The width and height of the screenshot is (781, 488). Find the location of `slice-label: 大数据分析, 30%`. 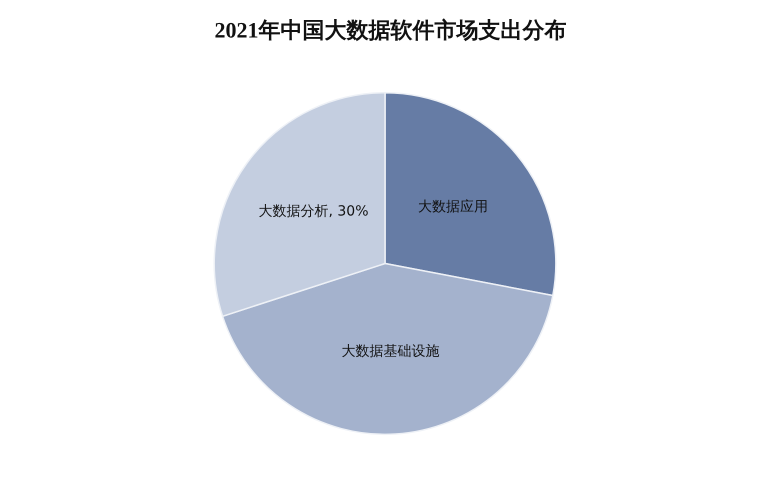

slice-label: 大数据分析, 30% is located at coordinates (313, 212).